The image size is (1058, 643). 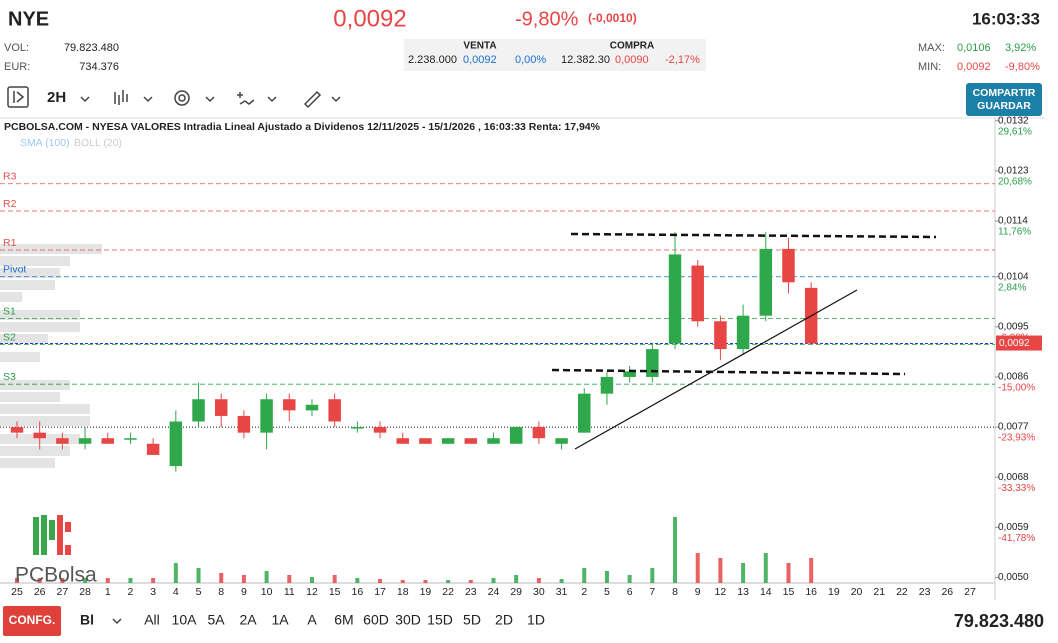 I want to click on support-line, so click(x=728, y=372).